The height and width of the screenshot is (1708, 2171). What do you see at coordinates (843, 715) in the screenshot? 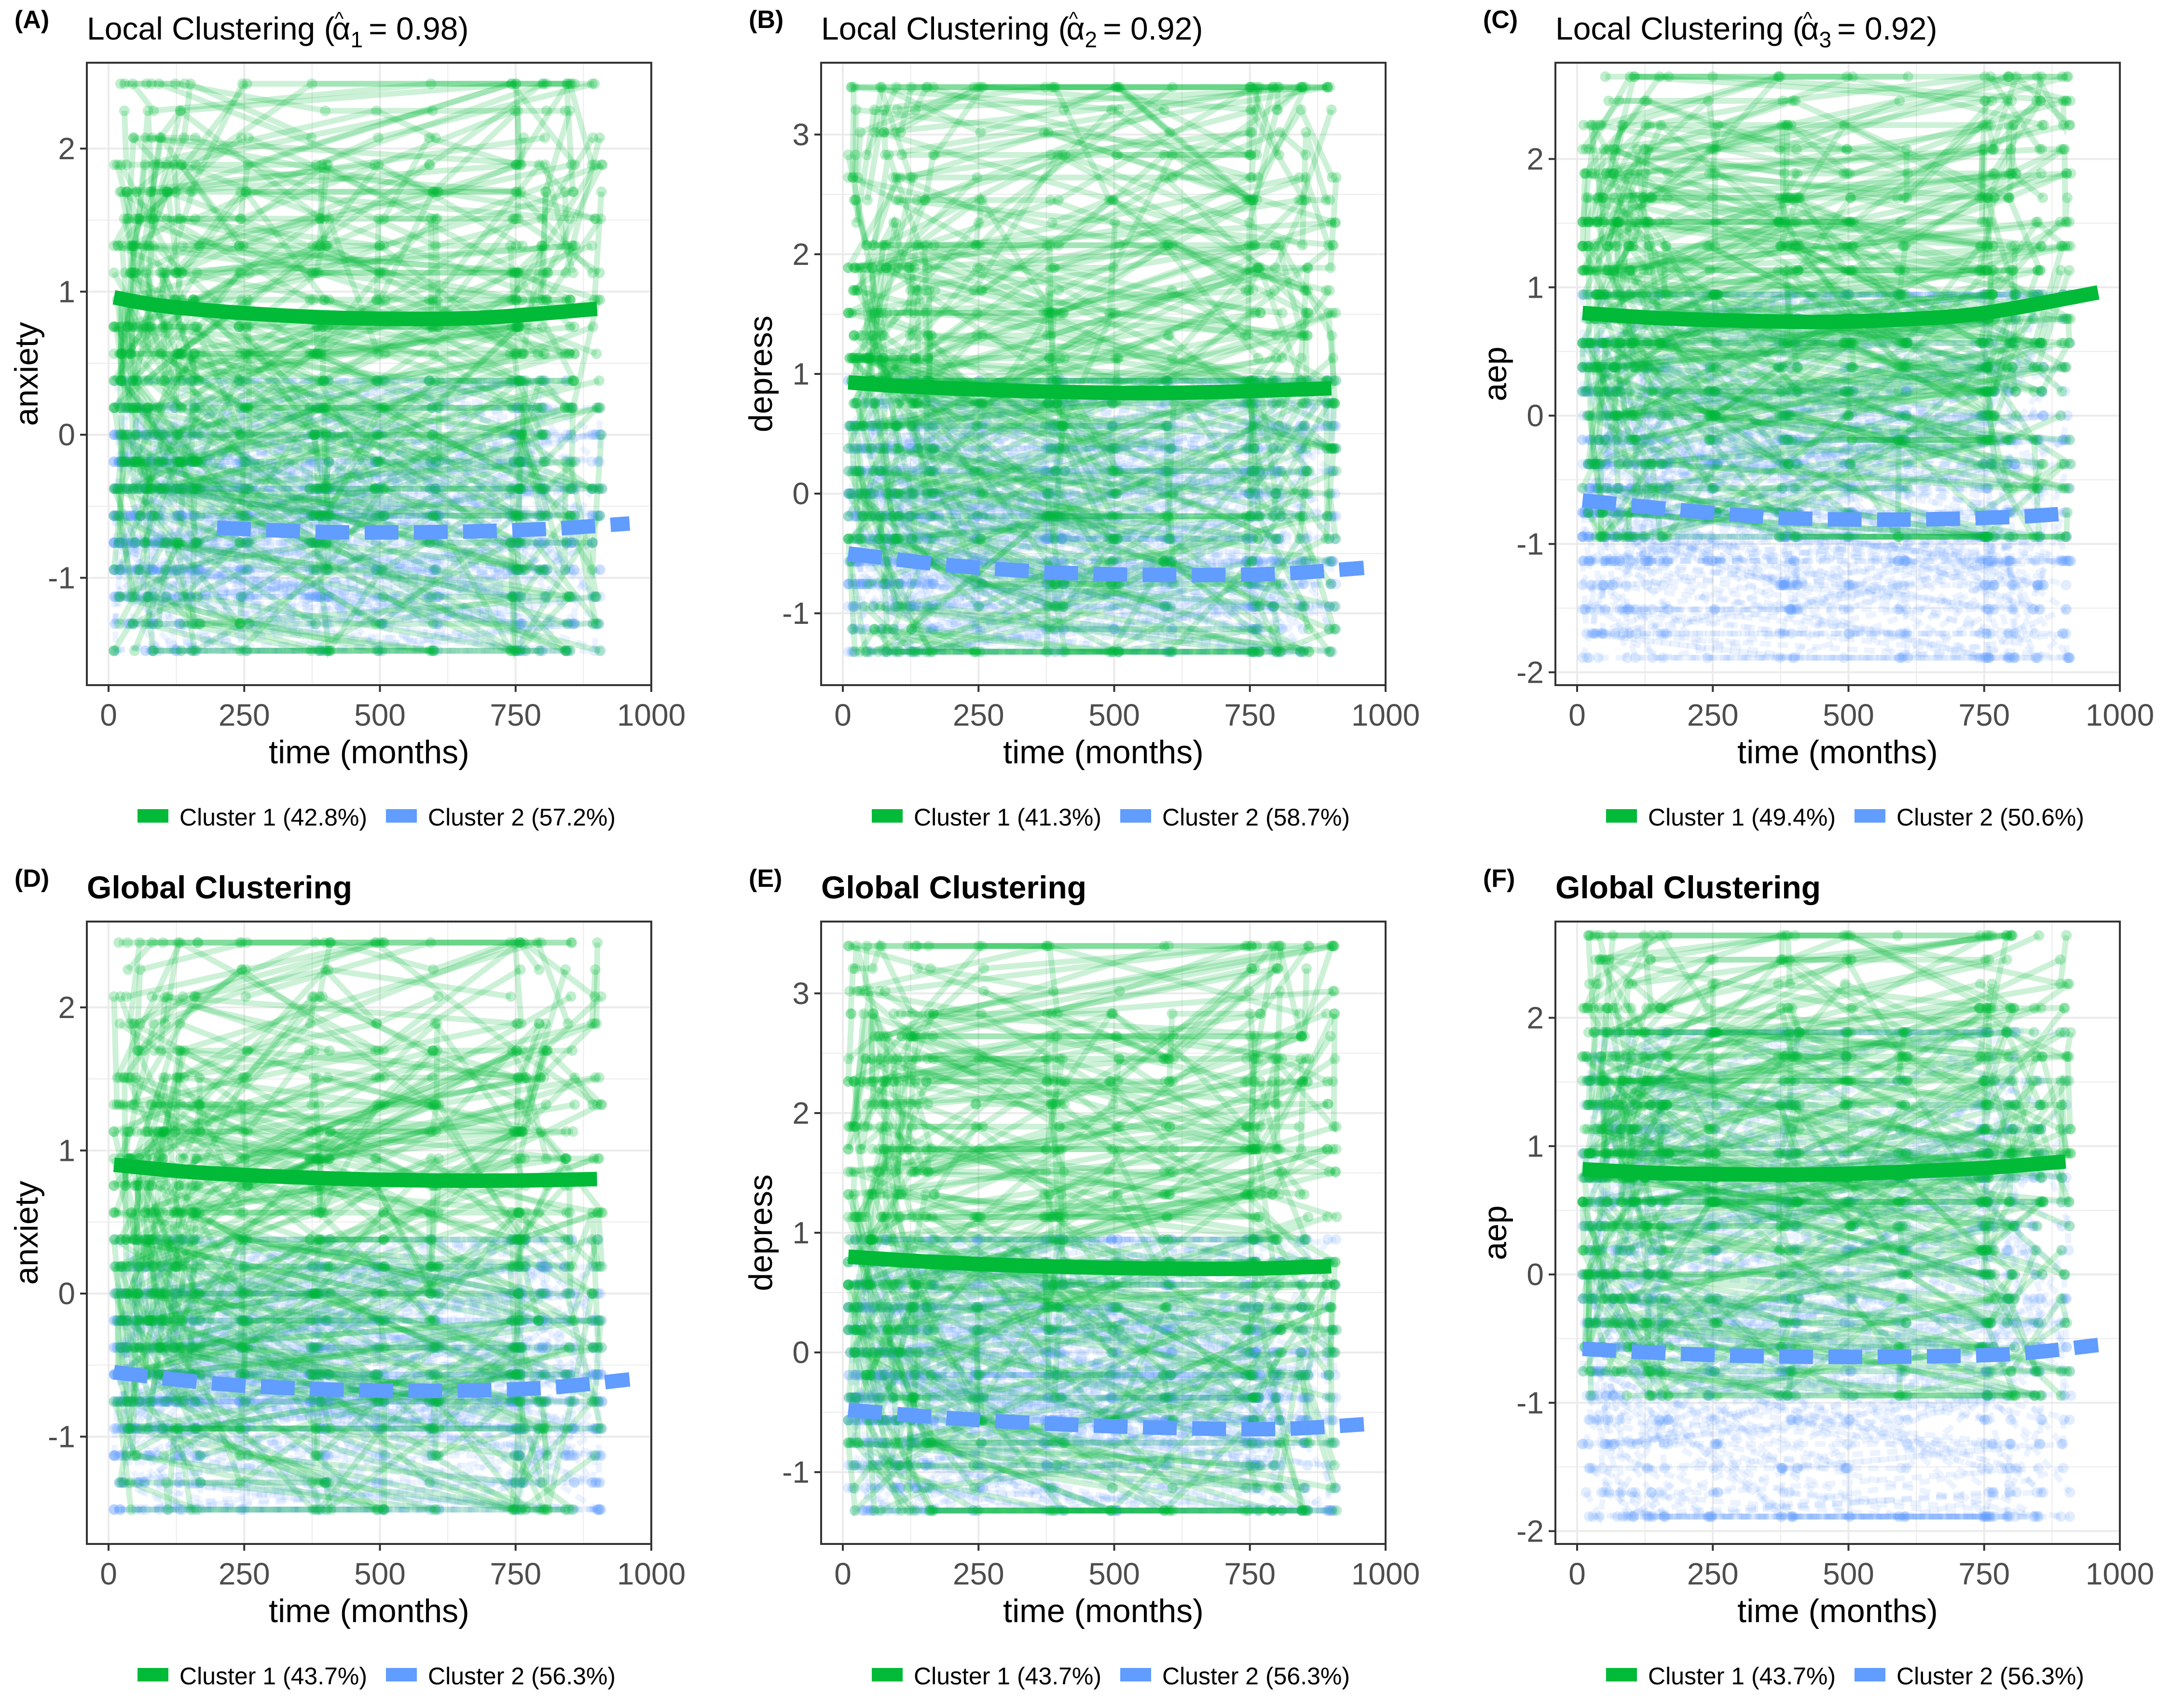
I see `x-tick-label: 0` at bounding box center [843, 715].